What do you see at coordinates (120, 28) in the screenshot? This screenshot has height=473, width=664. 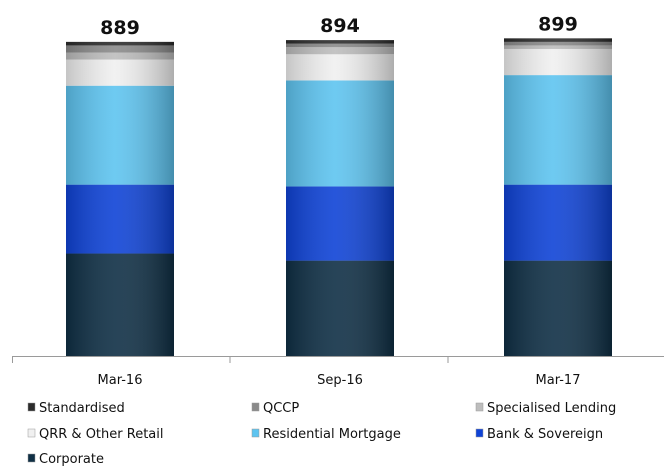 I see `total-label-mar-16: 889` at bounding box center [120, 28].